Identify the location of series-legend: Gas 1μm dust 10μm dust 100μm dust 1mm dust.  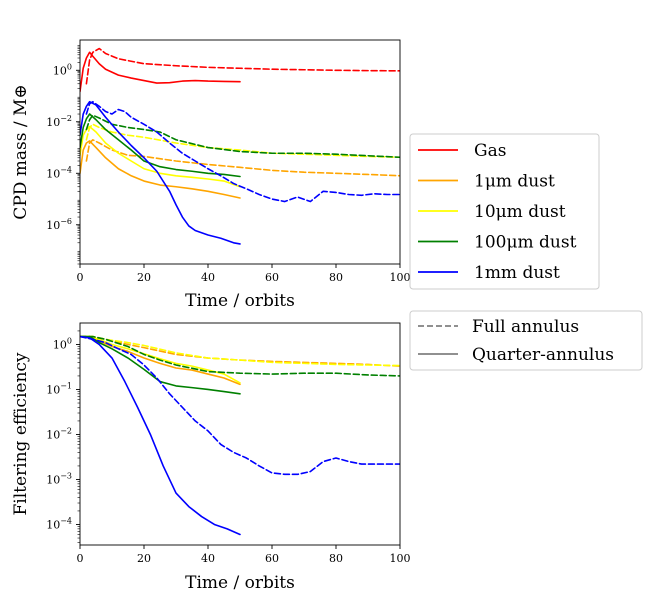
(504, 211).